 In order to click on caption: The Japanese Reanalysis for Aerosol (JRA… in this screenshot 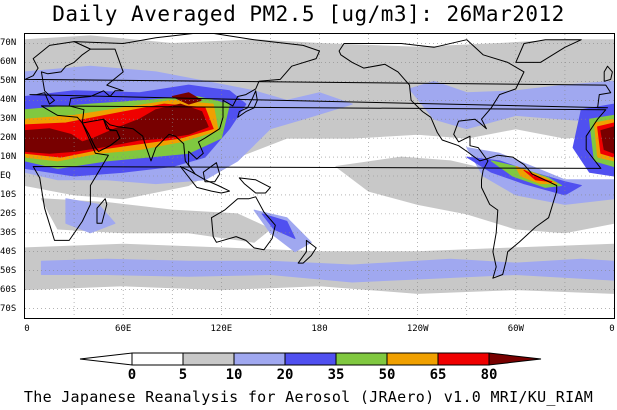, I will do `click(308, 397)`.